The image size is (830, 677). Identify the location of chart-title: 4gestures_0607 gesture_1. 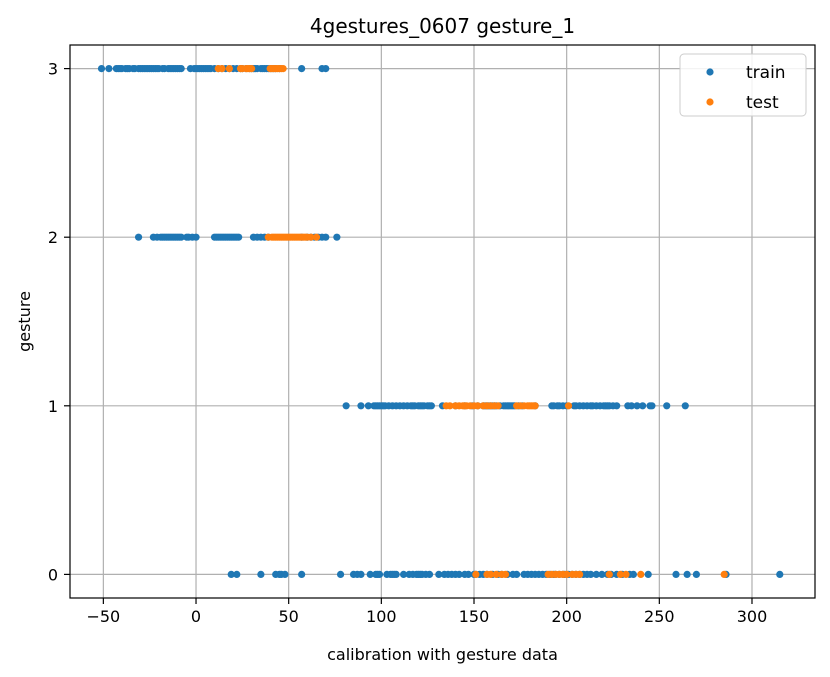
(442, 26).